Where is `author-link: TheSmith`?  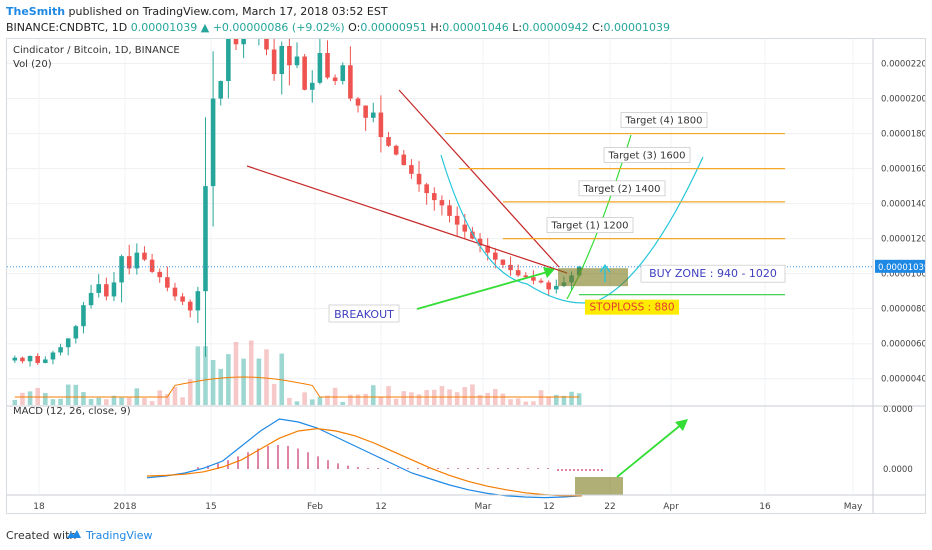 author-link: TheSmith is located at coordinates (36, 11).